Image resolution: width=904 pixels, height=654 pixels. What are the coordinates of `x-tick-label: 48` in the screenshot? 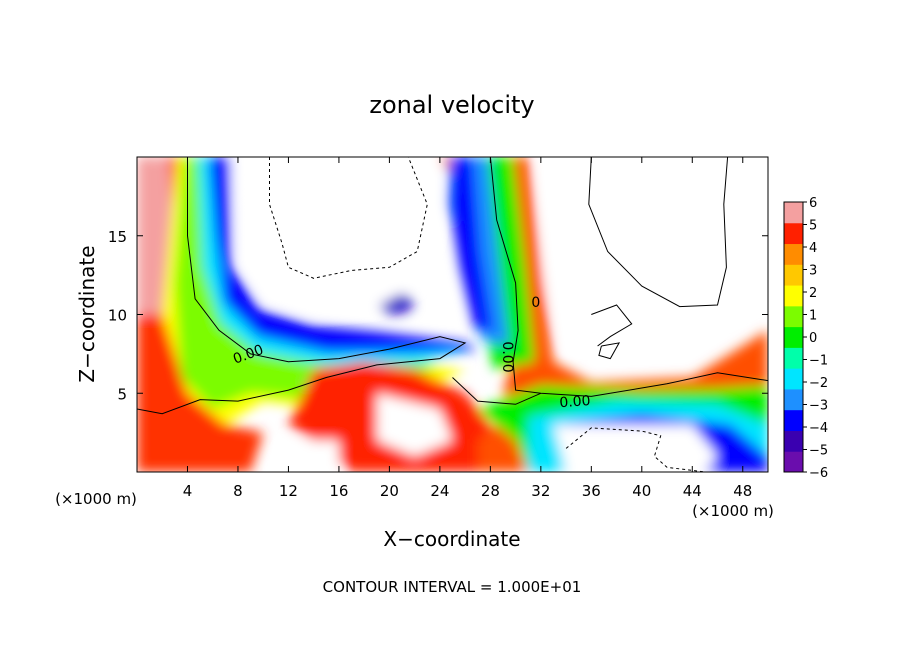 It's located at (742, 491).